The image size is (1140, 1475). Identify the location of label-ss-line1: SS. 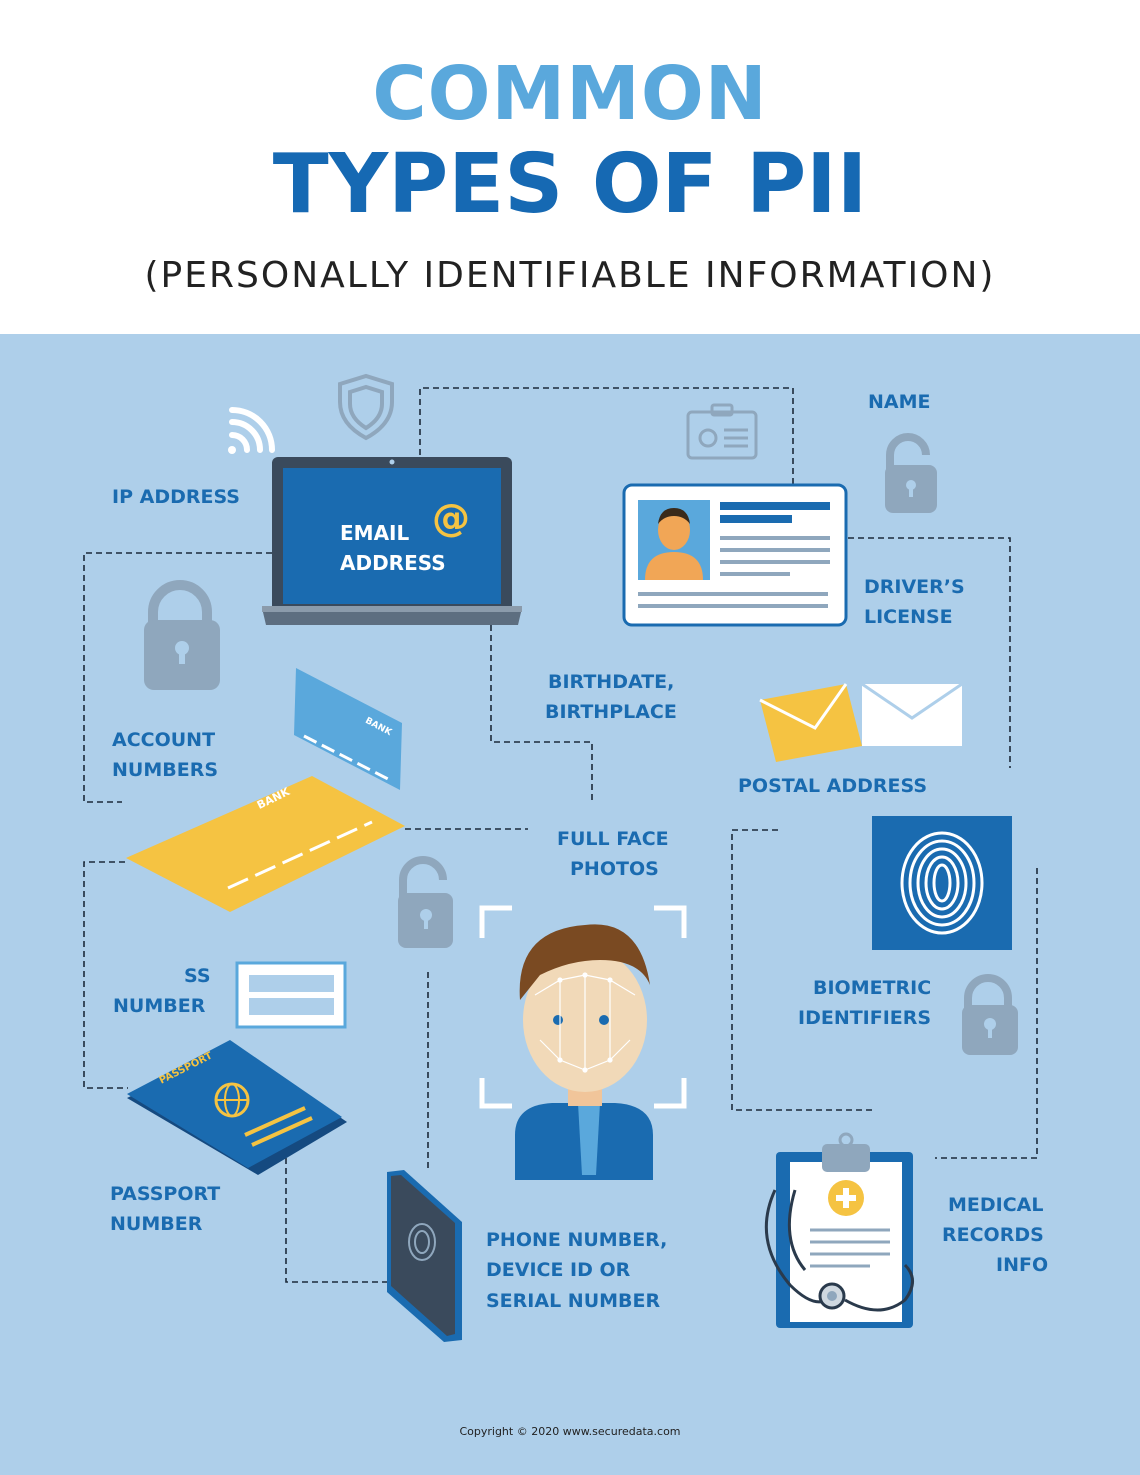
(197, 976).